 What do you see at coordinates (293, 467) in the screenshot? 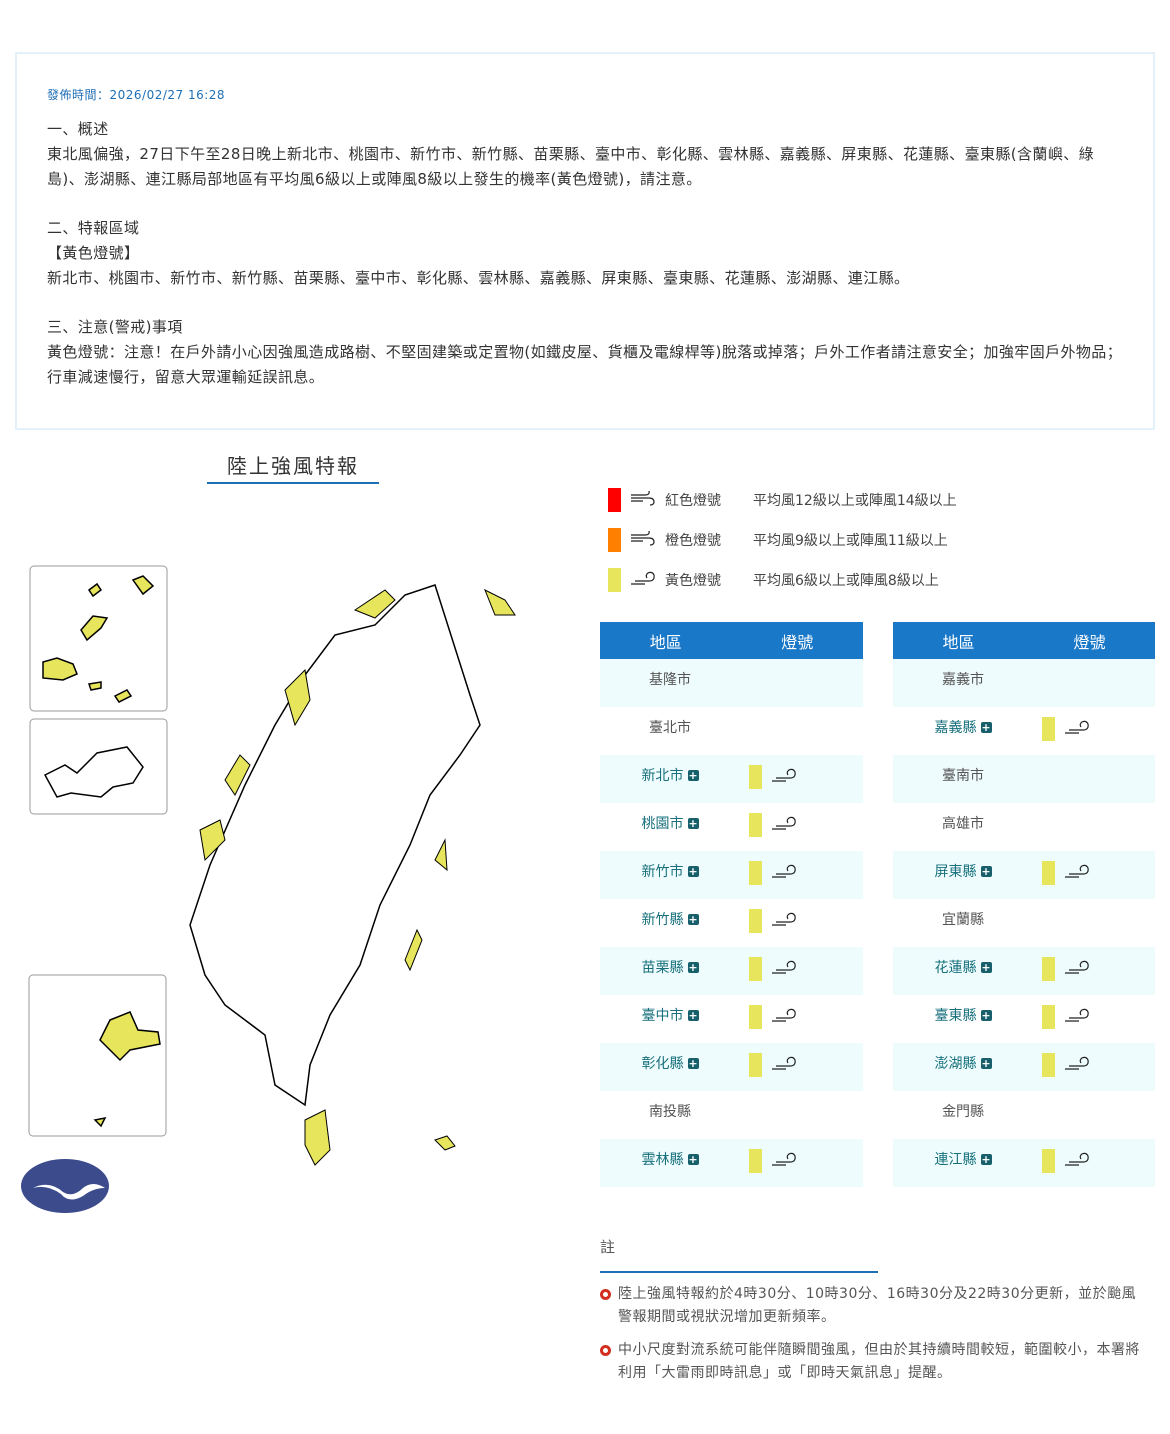
I see `map-title: 陸上強風特報` at bounding box center [293, 467].